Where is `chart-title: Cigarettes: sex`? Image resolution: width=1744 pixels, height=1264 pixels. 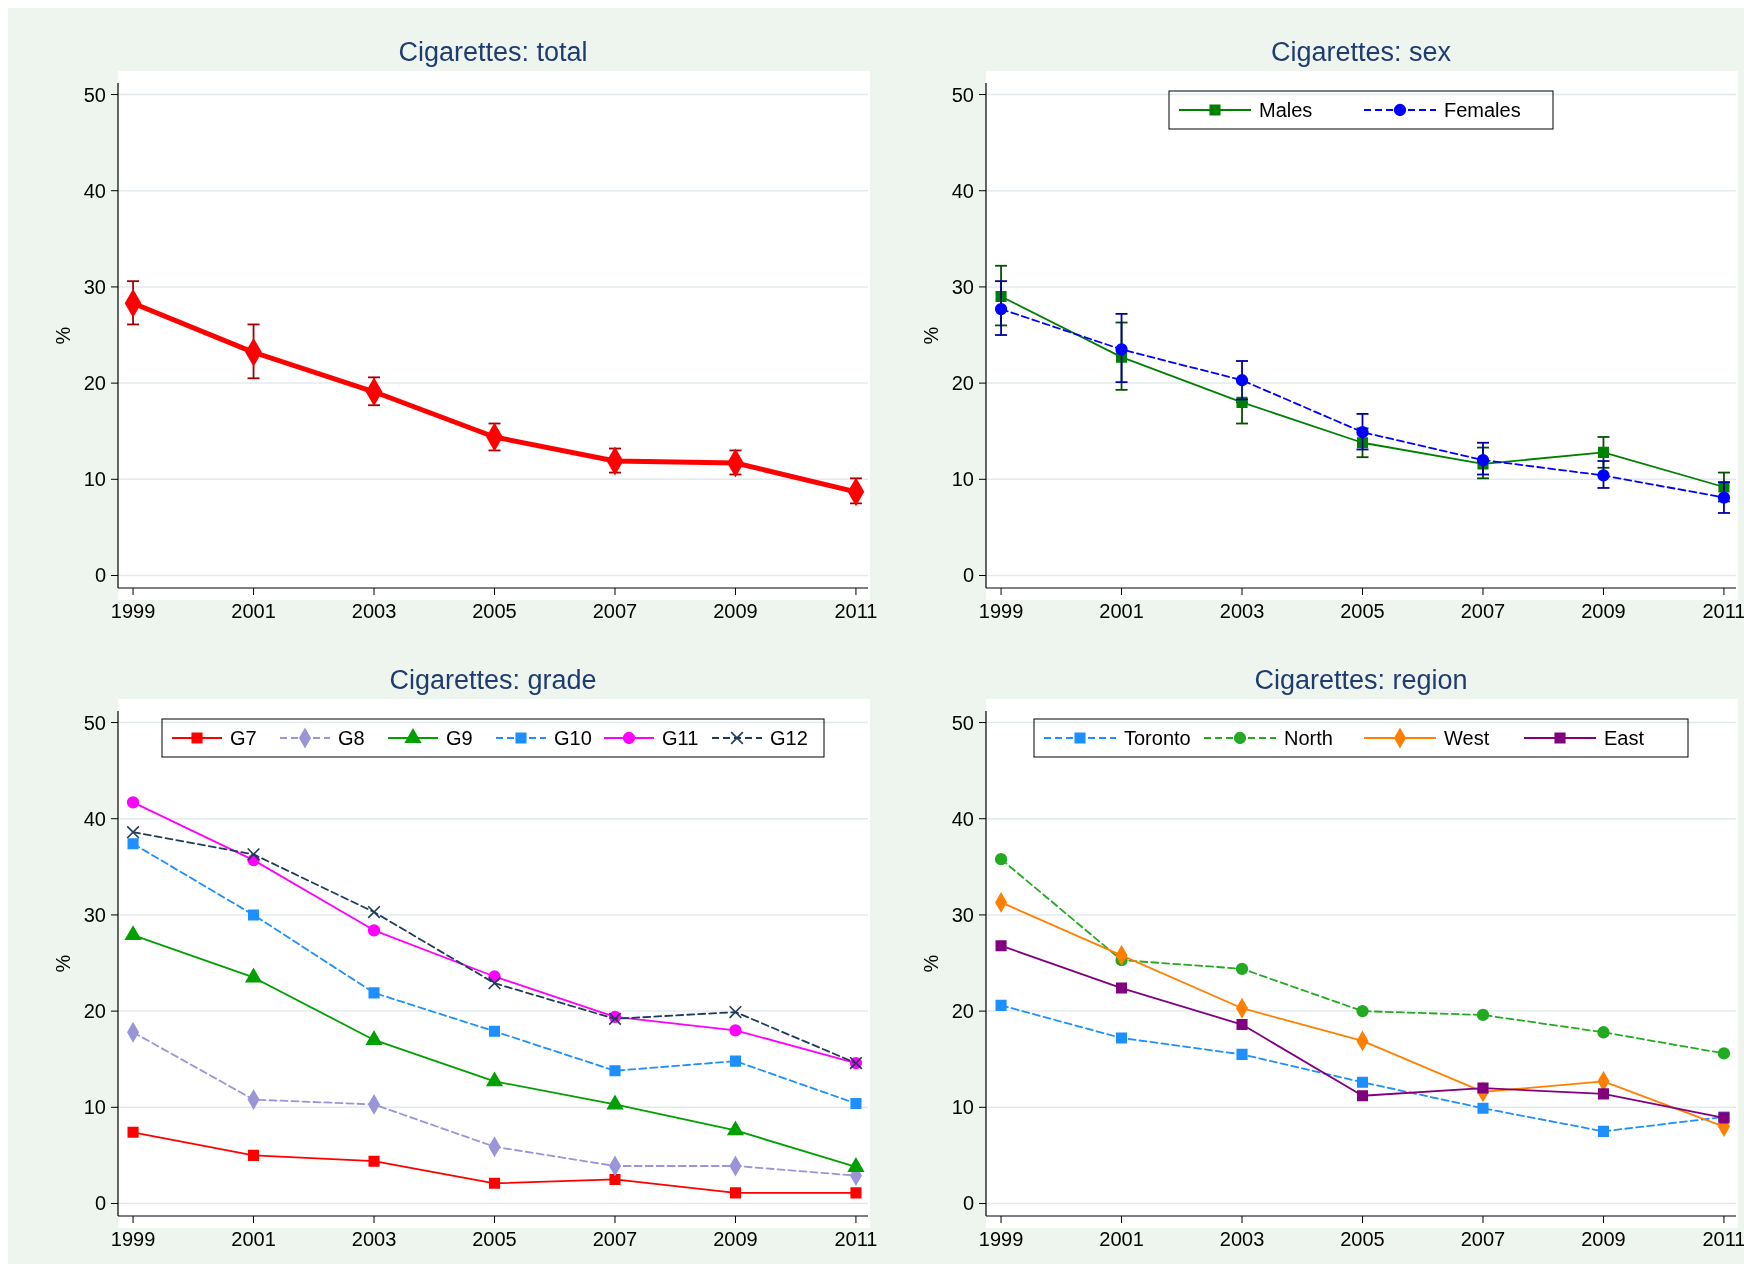 chart-title: Cigarettes: sex is located at coordinates (1361, 52).